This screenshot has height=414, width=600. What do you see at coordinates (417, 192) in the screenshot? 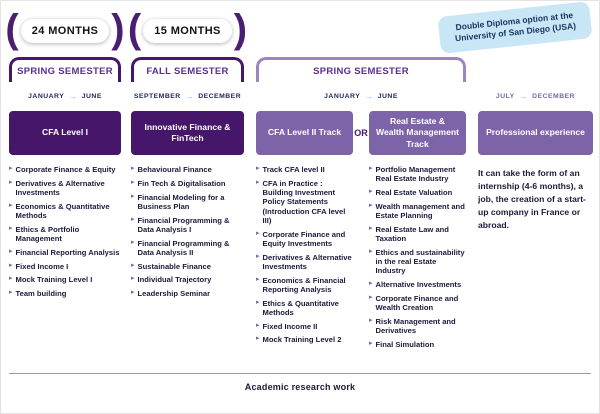
I see `course-item: ▸ Real Estate Valuation` at bounding box center [417, 192].